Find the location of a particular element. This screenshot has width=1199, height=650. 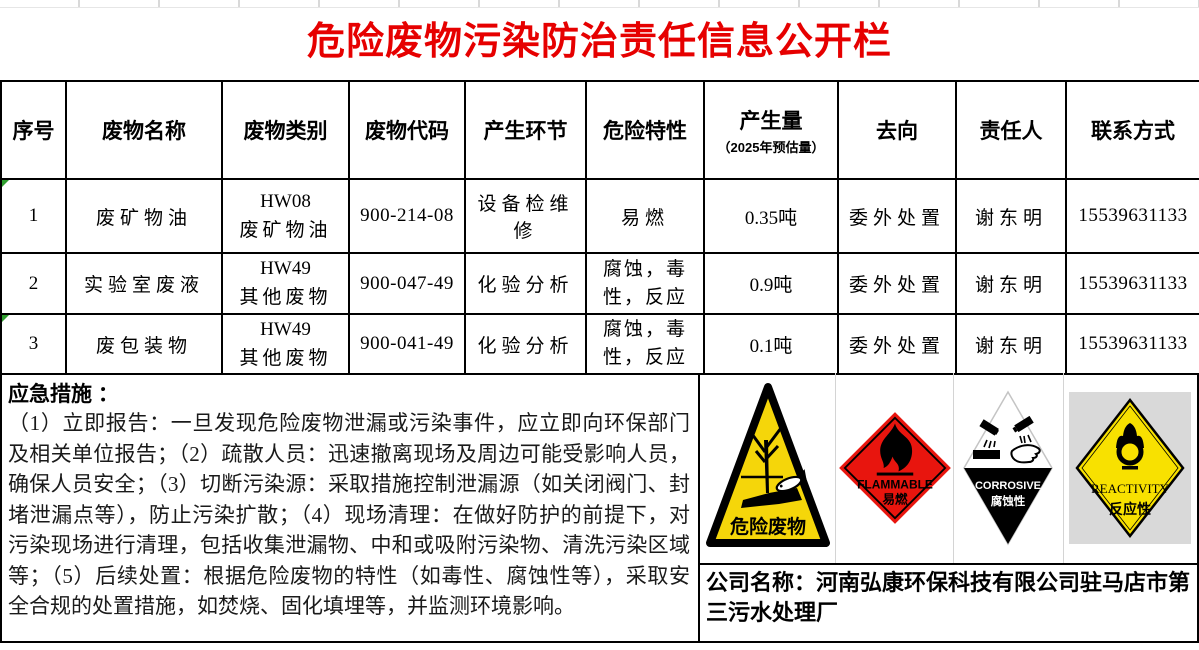

emergency-title: 应急措施 ： is located at coordinates (63, 394).